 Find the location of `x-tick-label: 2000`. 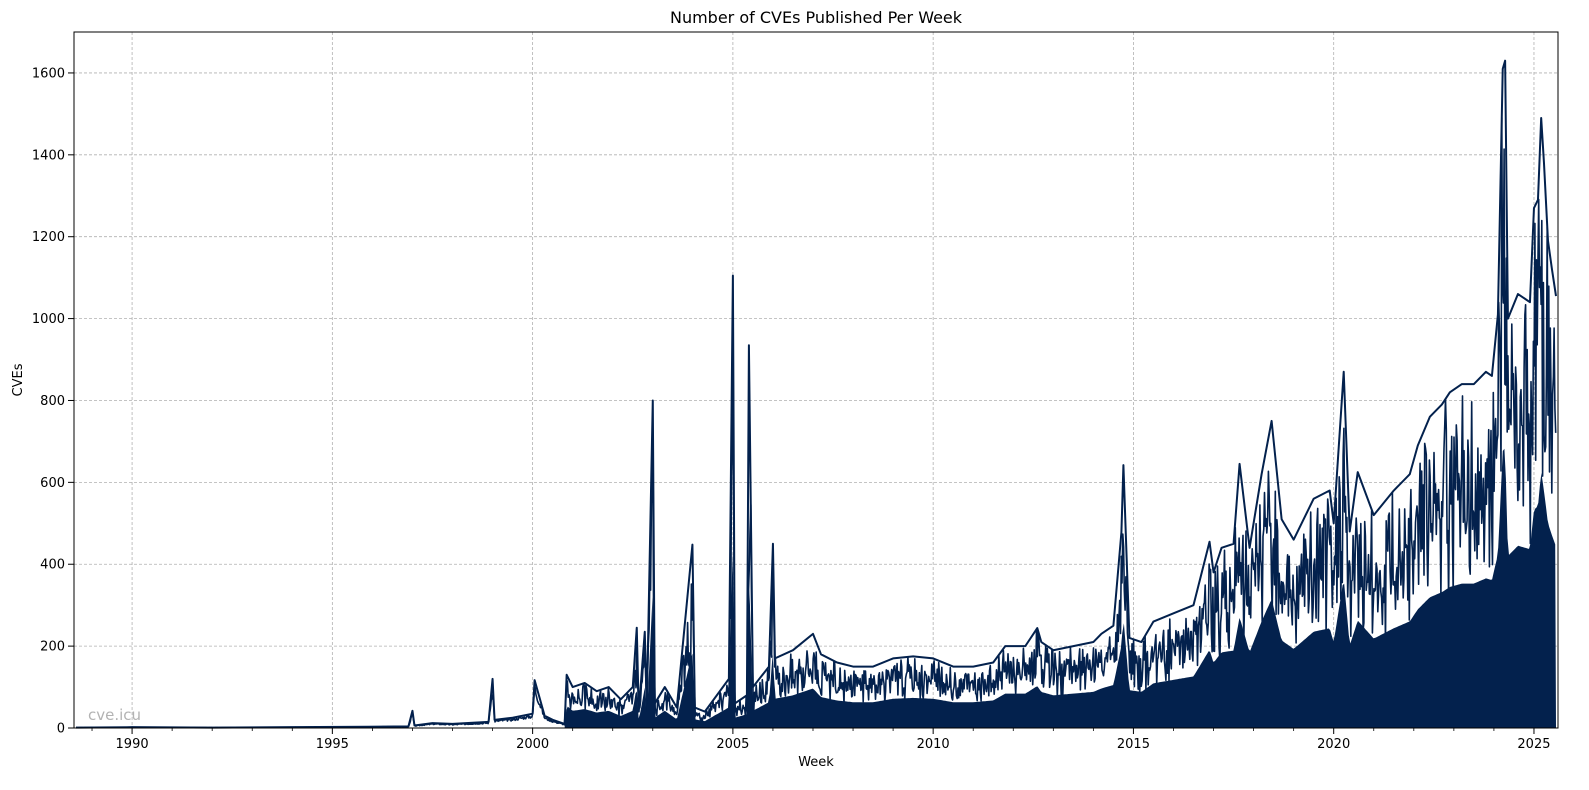

x-tick-label: 2000 is located at coordinates (532, 744).